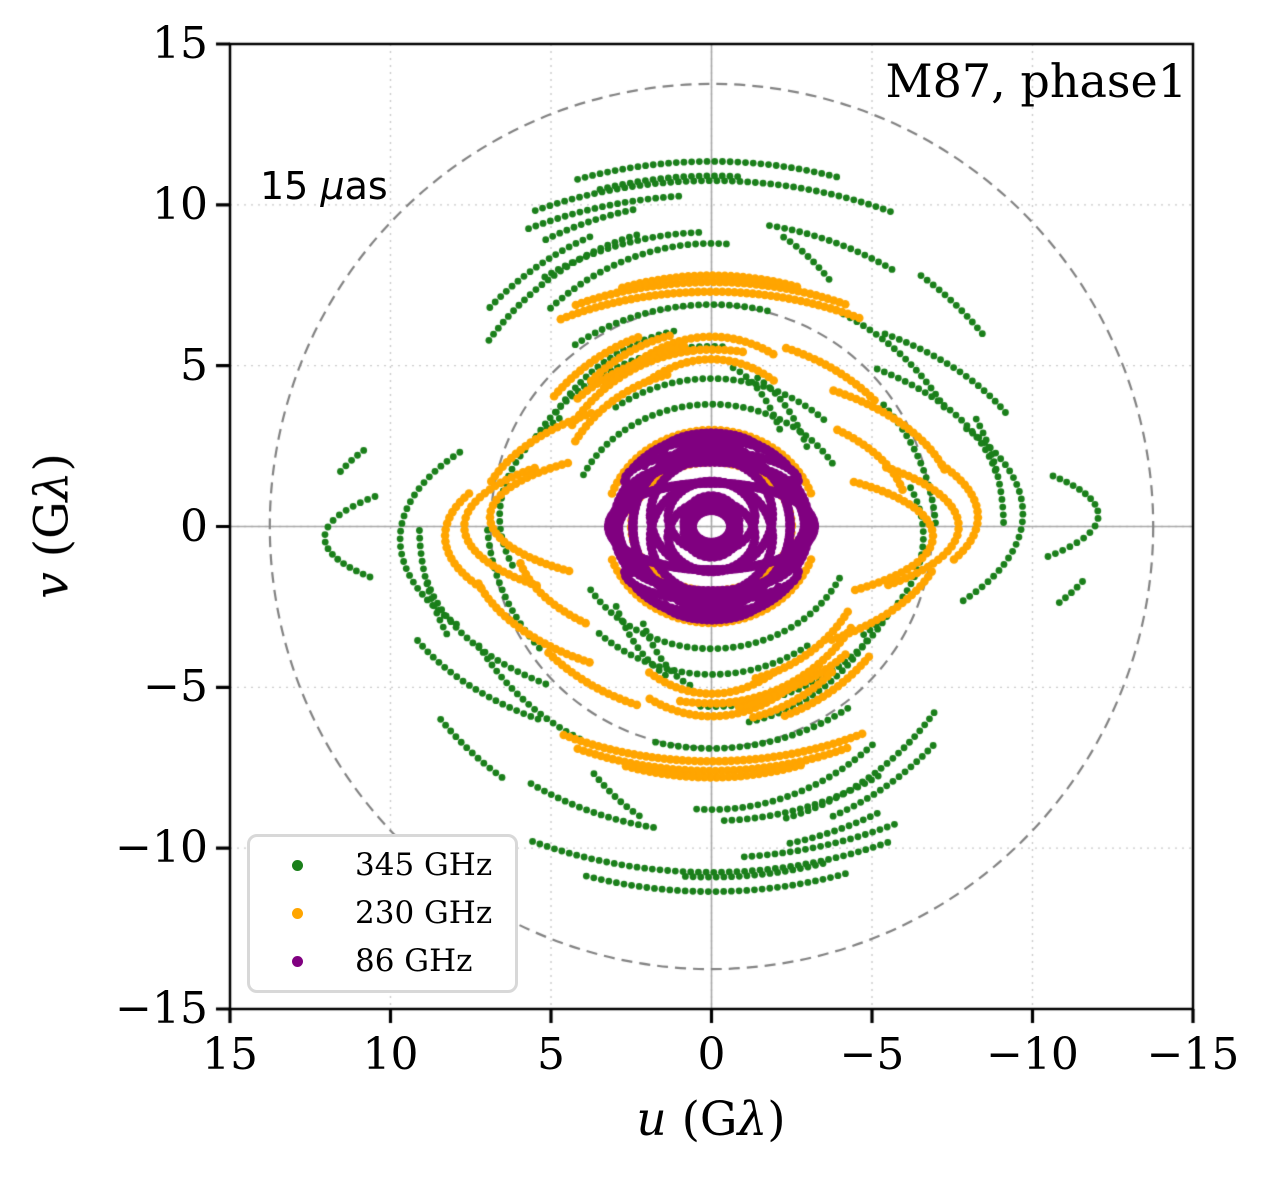  I want to click on y-tick-label: −5, so click(175, 687).